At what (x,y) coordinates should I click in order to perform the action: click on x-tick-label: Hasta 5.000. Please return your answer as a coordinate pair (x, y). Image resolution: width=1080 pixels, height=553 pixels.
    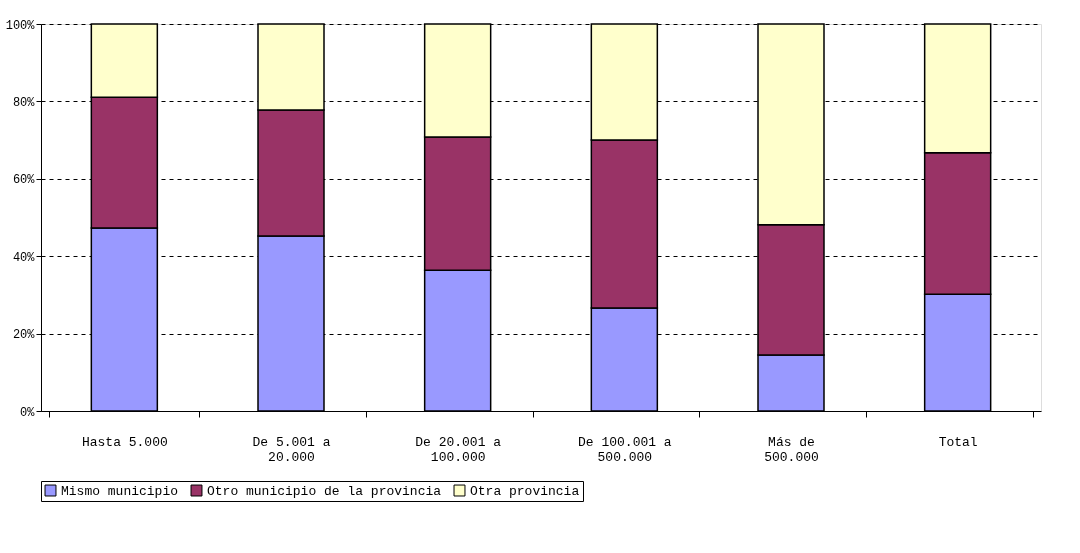
    Looking at the image, I should click on (124, 442).